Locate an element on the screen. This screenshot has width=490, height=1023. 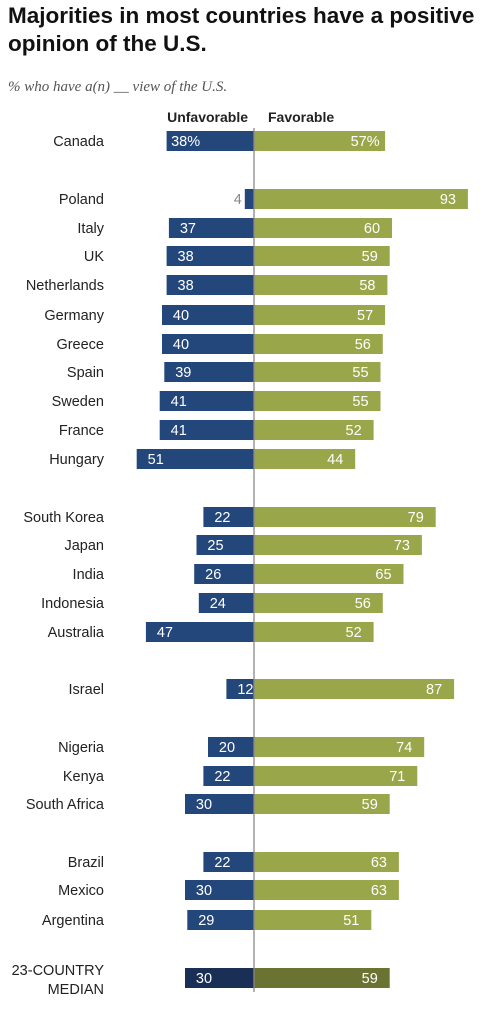
chart-row: South Korea 22 79 is located at coordinates (229, 517).